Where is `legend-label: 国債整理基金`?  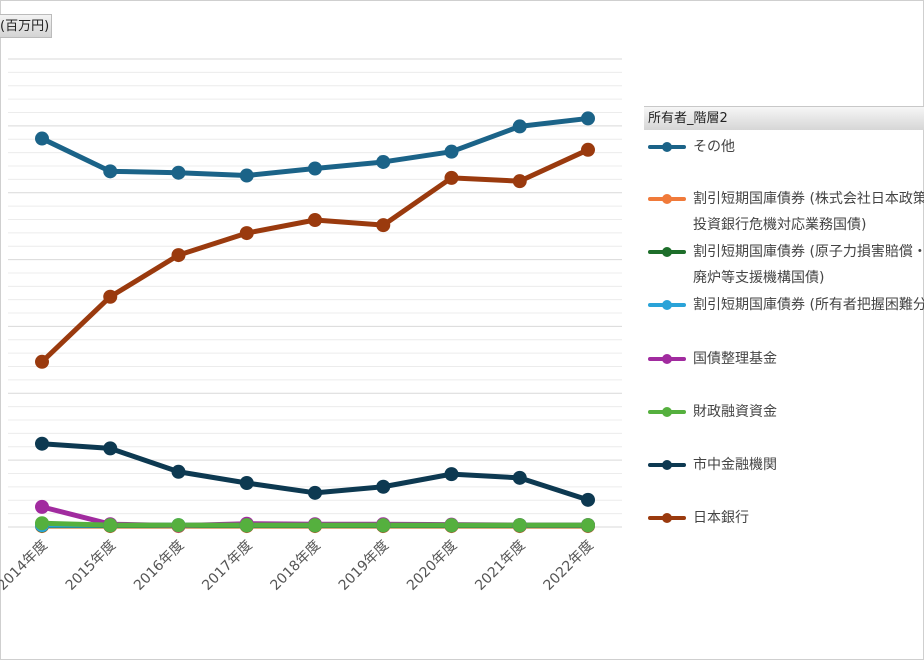
legend-label: 国債整理基金 is located at coordinates (735, 359).